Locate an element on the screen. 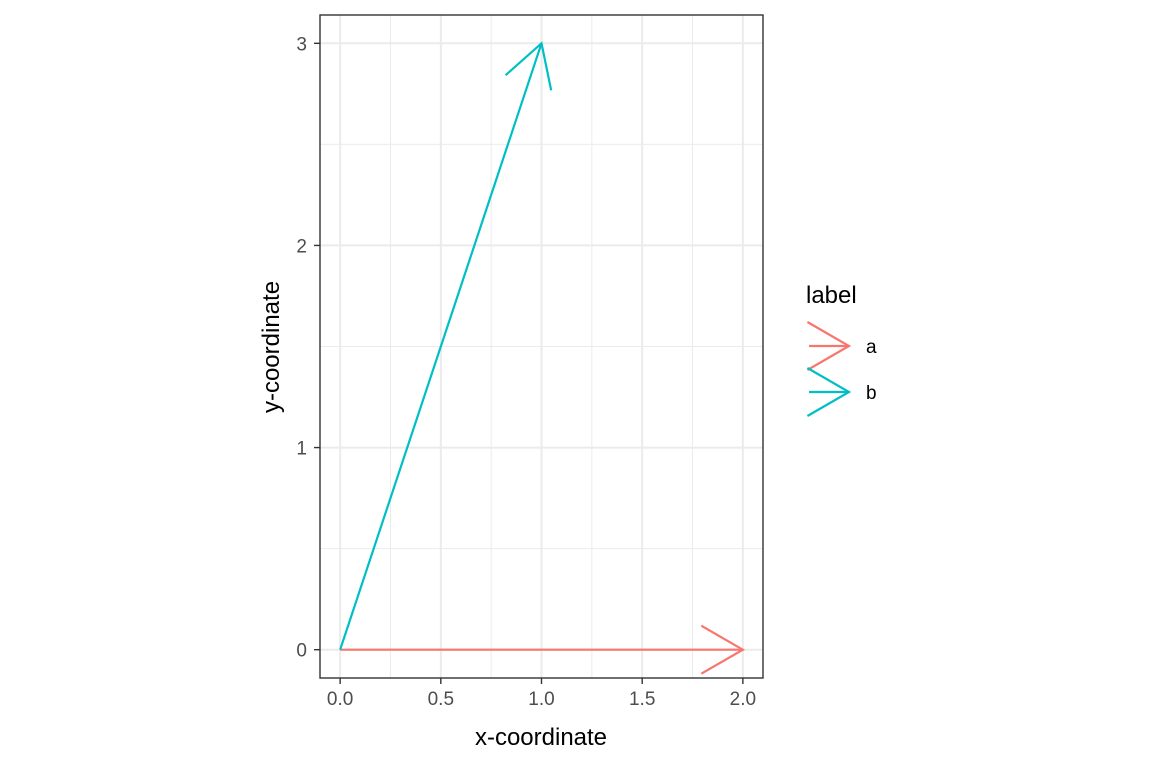 This screenshot has width=1152, height=768. legend-title: label is located at coordinates (831, 295).